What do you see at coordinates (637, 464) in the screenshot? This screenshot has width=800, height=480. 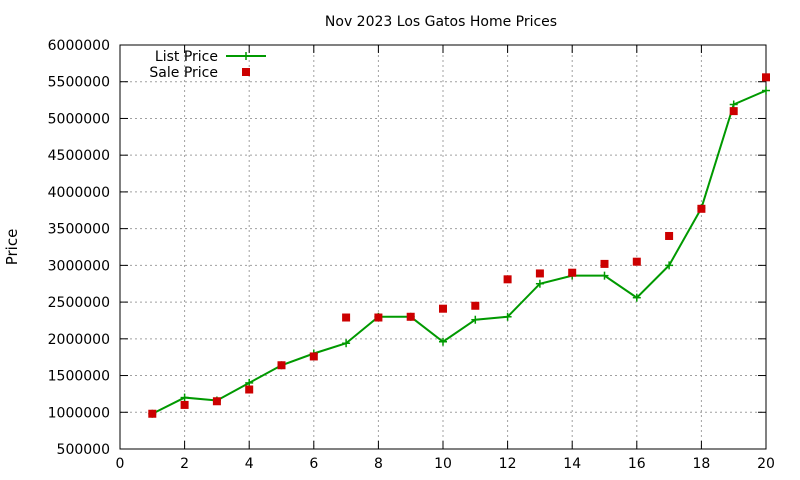 I see `x-tick-label: 16` at bounding box center [637, 464].